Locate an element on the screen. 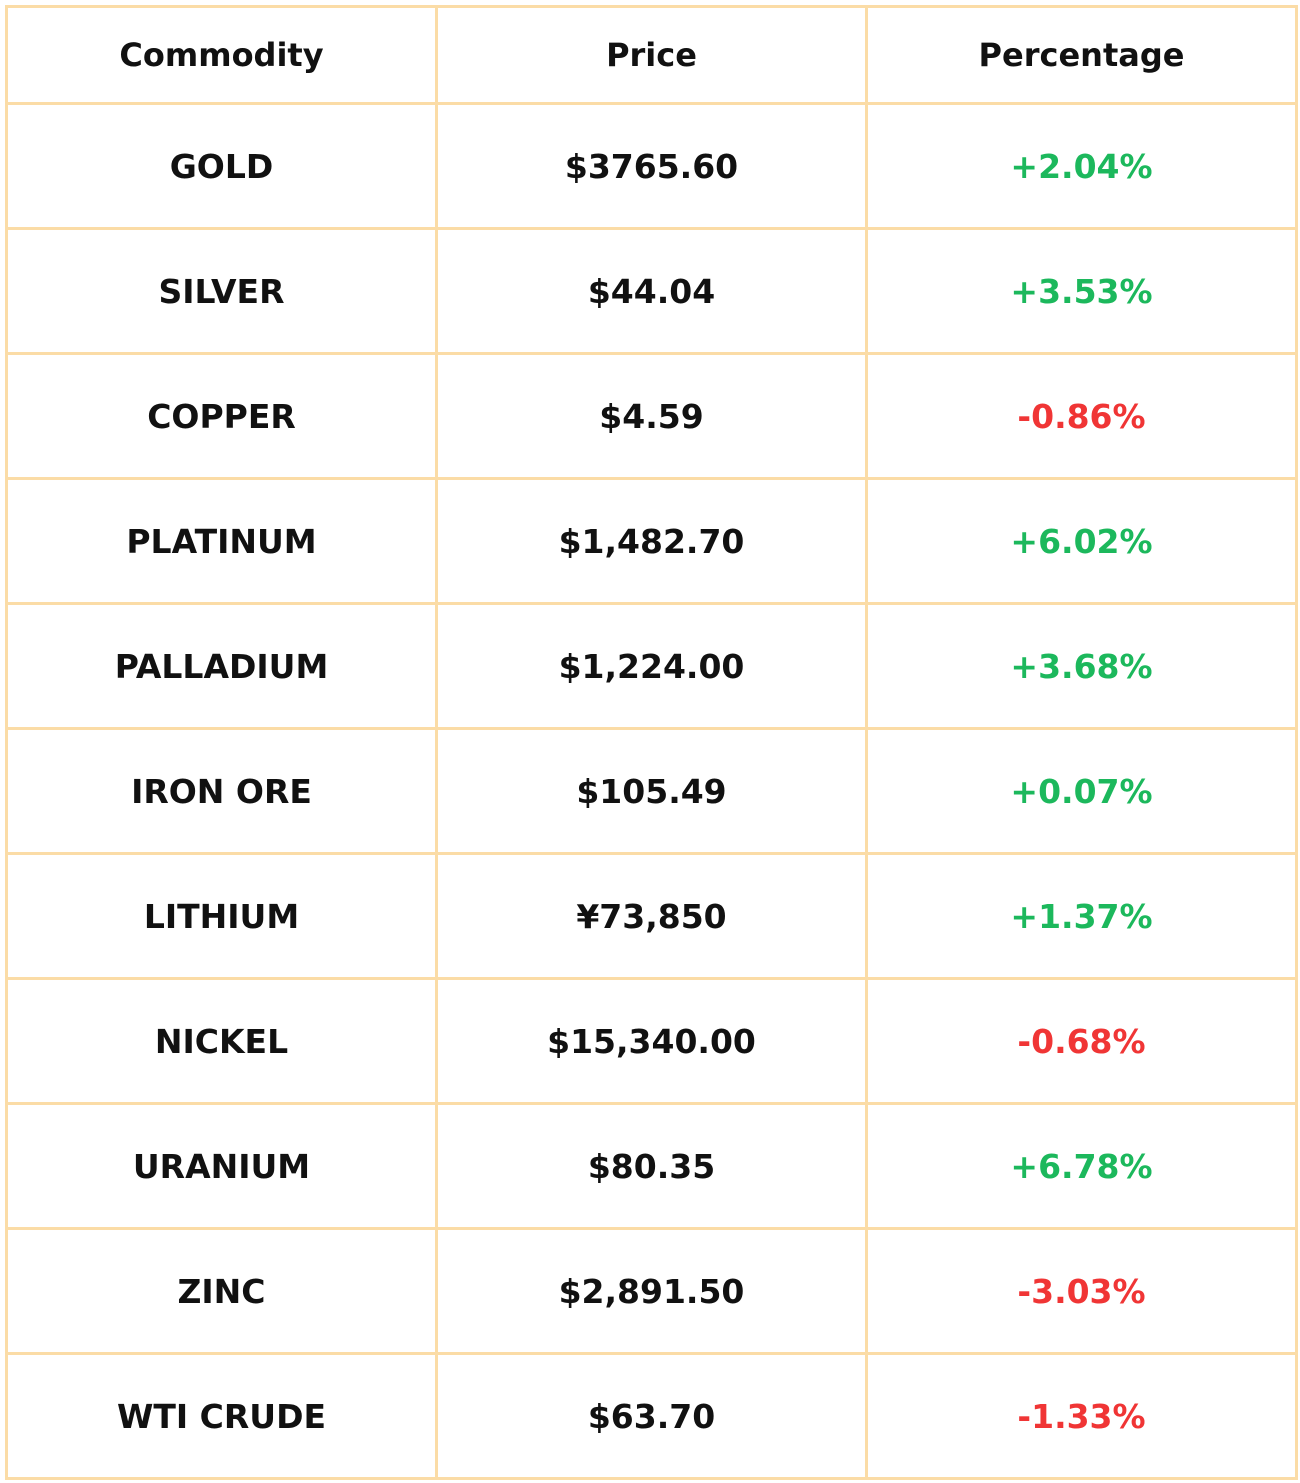 The image size is (1300, 1483). table-row: NICKEL $15,340.00 -0.68% is located at coordinates (651, 1041).